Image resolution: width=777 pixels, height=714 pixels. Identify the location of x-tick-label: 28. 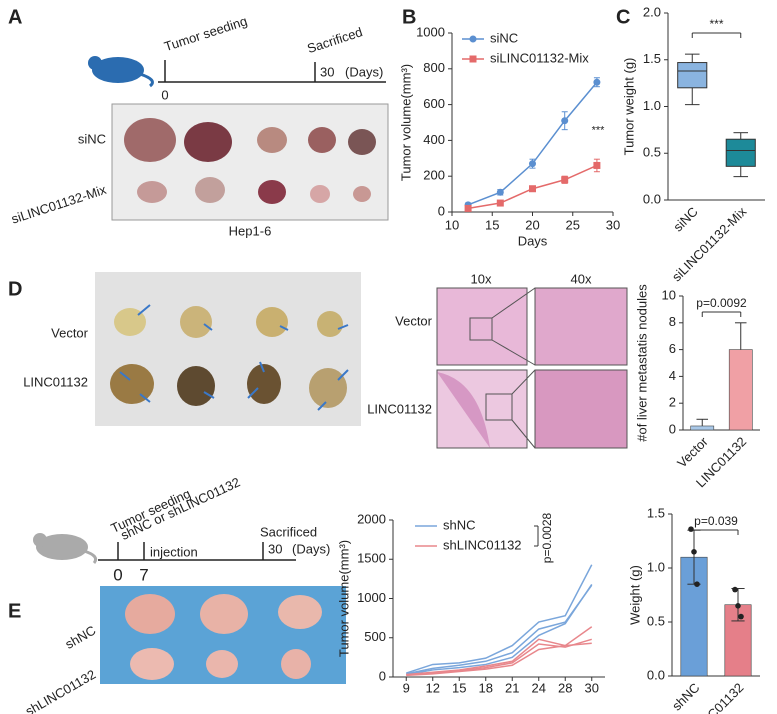
(565, 687).